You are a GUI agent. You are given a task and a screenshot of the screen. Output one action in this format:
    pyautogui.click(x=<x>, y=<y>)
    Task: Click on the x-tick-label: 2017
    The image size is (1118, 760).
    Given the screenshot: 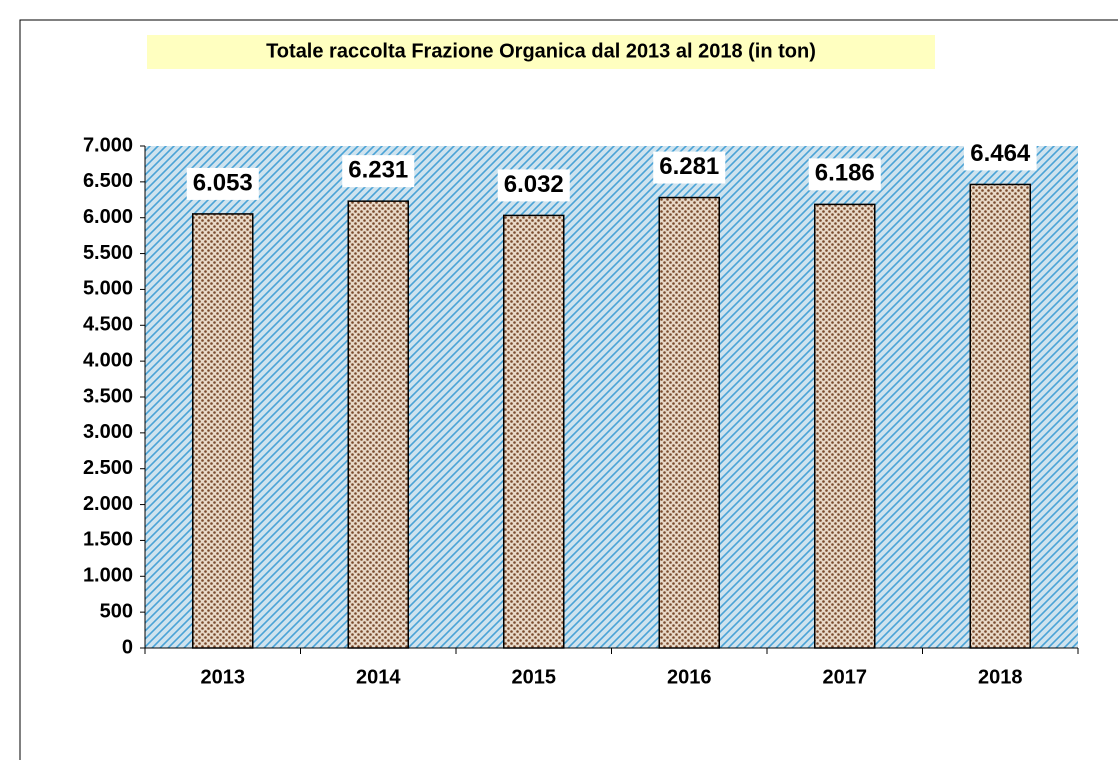 What is the action you would take?
    pyautogui.click(x=845, y=677)
    